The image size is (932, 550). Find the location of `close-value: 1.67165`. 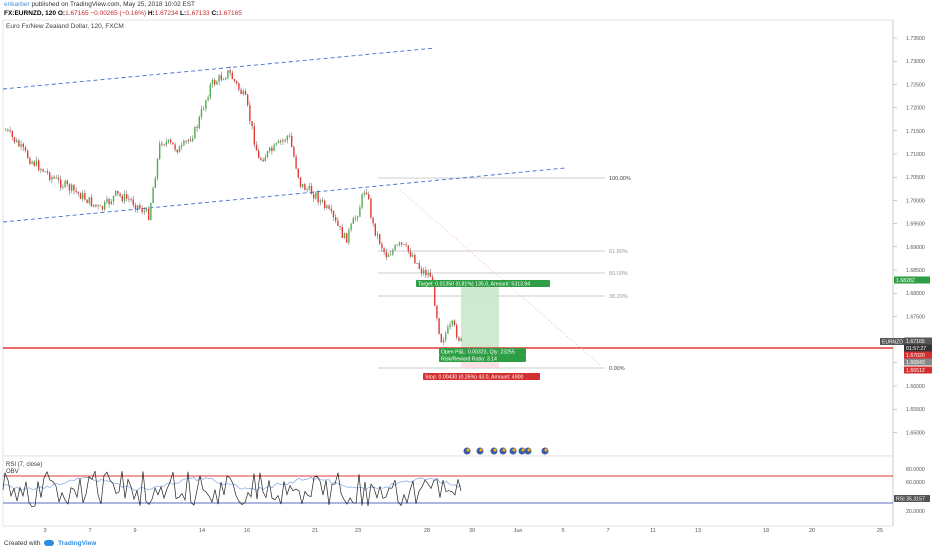

close-value: 1.67165 is located at coordinates (230, 13).